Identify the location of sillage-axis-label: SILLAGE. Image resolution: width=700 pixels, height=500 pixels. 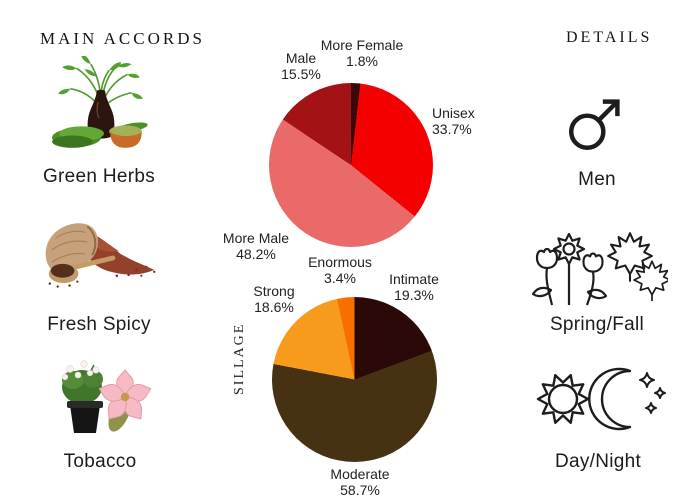
(239, 358).